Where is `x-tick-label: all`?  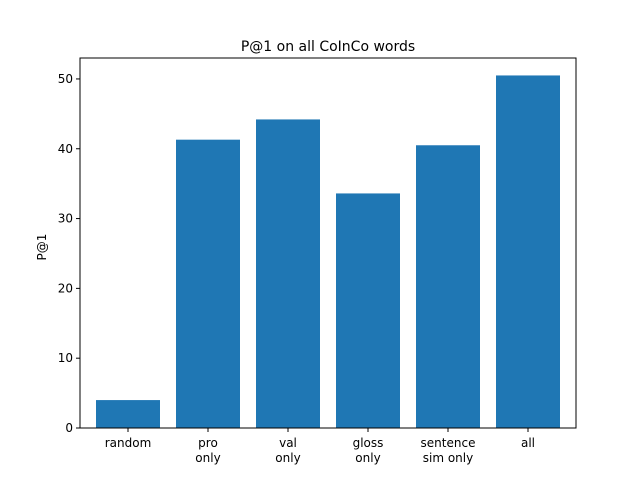 x-tick-label: all is located at coordinates (528, 443).